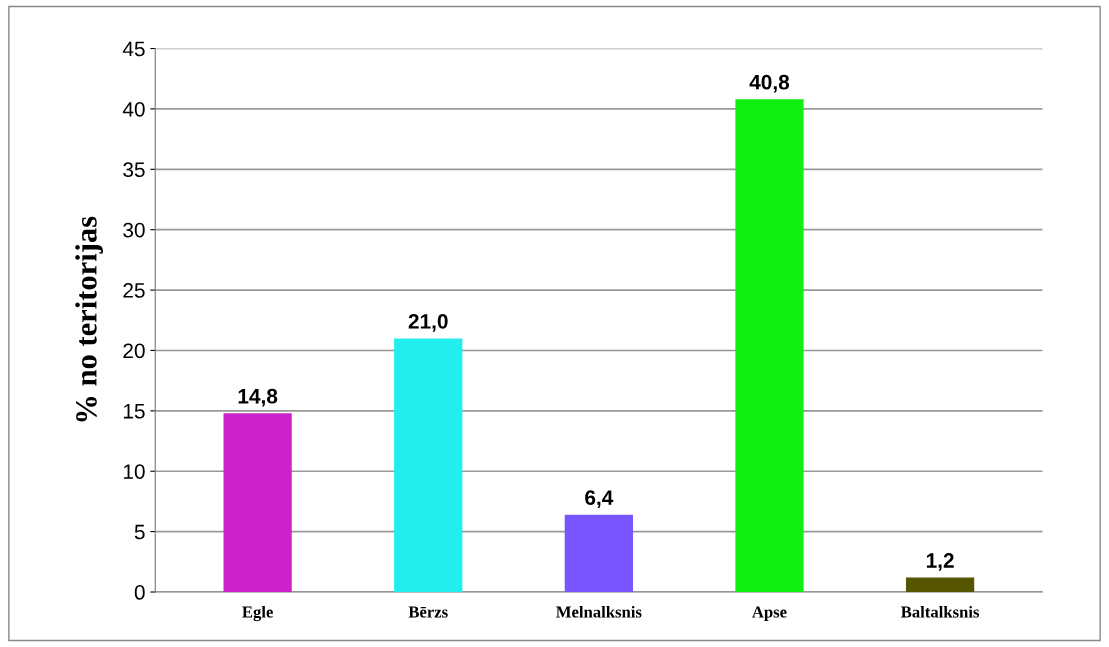 The height and width of the screenshot is (647, 1109). Describe the element at coordinates (428, 612) in the screenshot. I see `x-tick-label: Bērzs` at that location.